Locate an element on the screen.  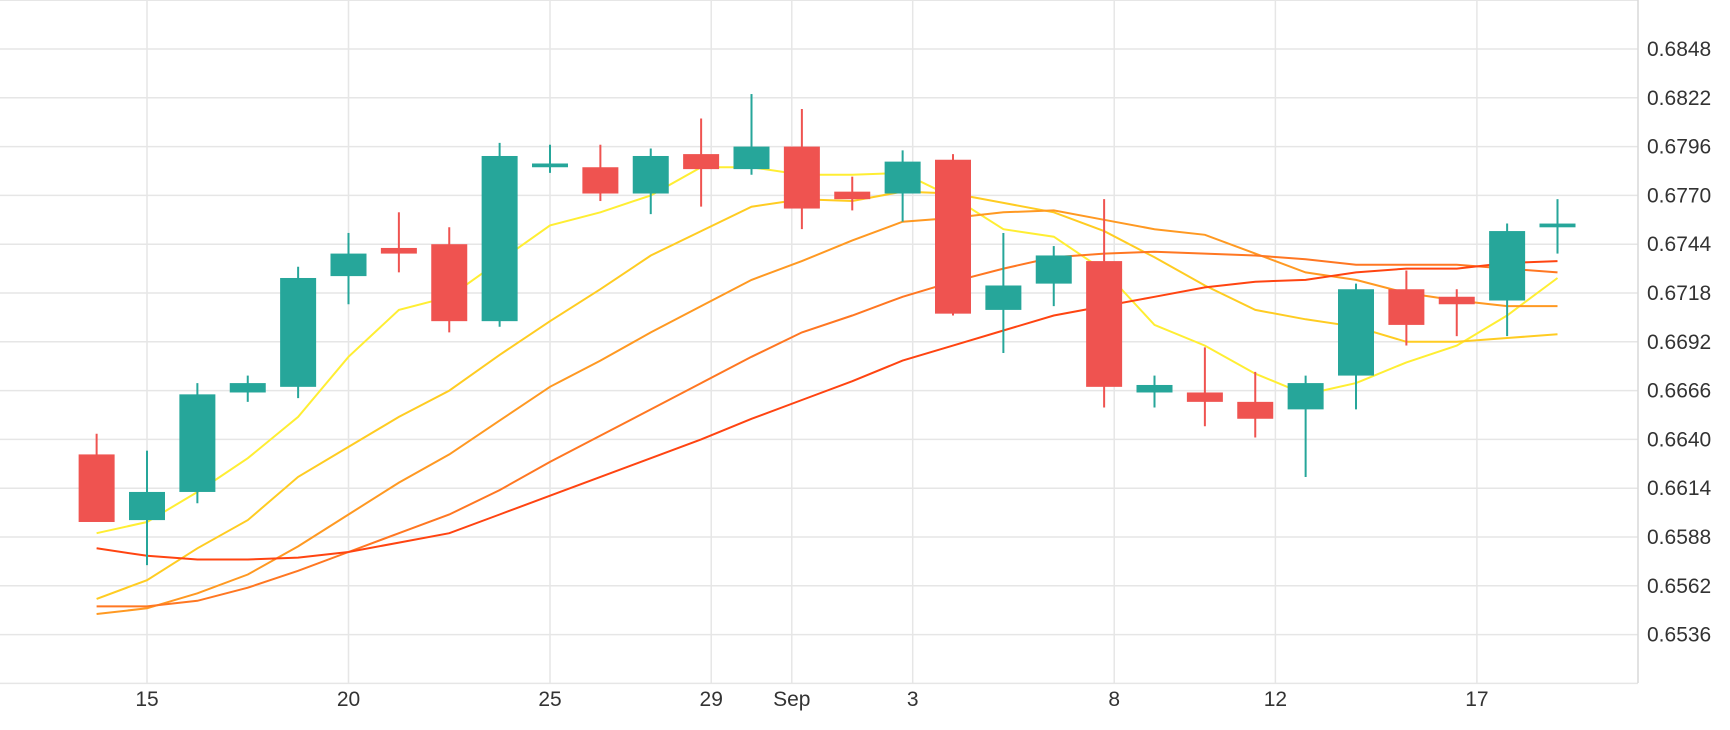
x-tick-label: 8 is located at coordinates (1114, 699).